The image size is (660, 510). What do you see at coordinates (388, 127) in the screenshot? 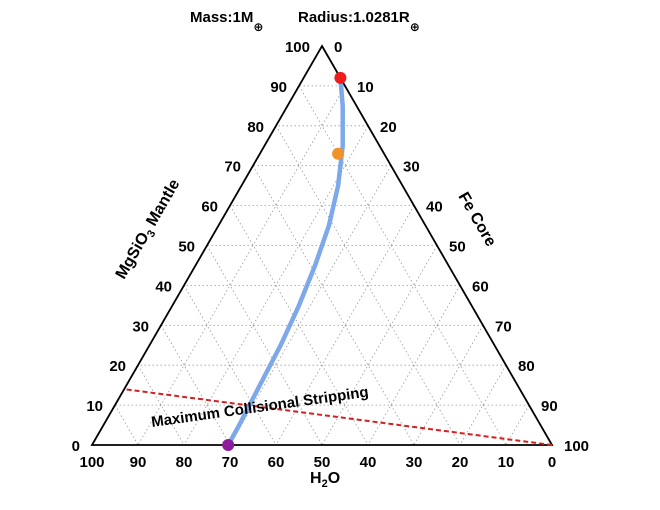
I see `core-tick-label: 20` at bounding box center [388, 127].